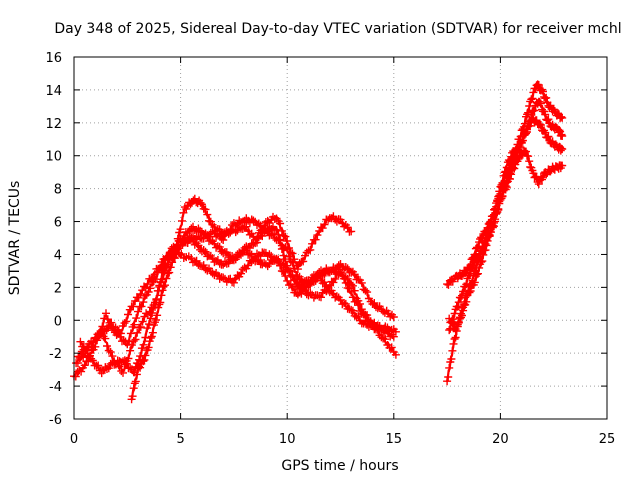 This screenshot has width=640, height=480. What do you see at coordinates (74, 439) in the screenshot?
I see `x-tick-label: 0` at bounding box center [74, 439].